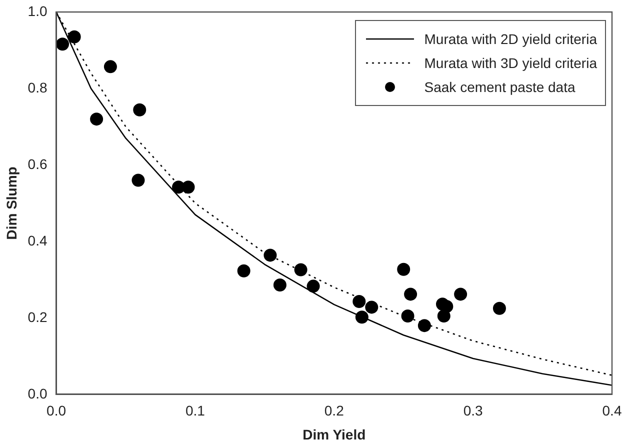 This screenshot has width=626, height=448. What do you see at coordinates (38, 316) in the screenshot?
I see `y-tick-label: 0.2` at bounding box center [38, 316].